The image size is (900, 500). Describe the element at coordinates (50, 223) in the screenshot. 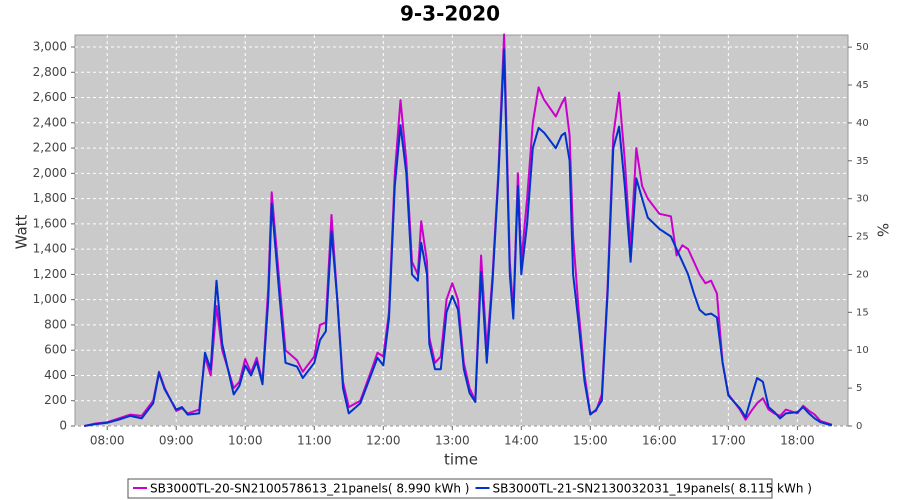

I see `y-tick-label: 1,600` at that location.